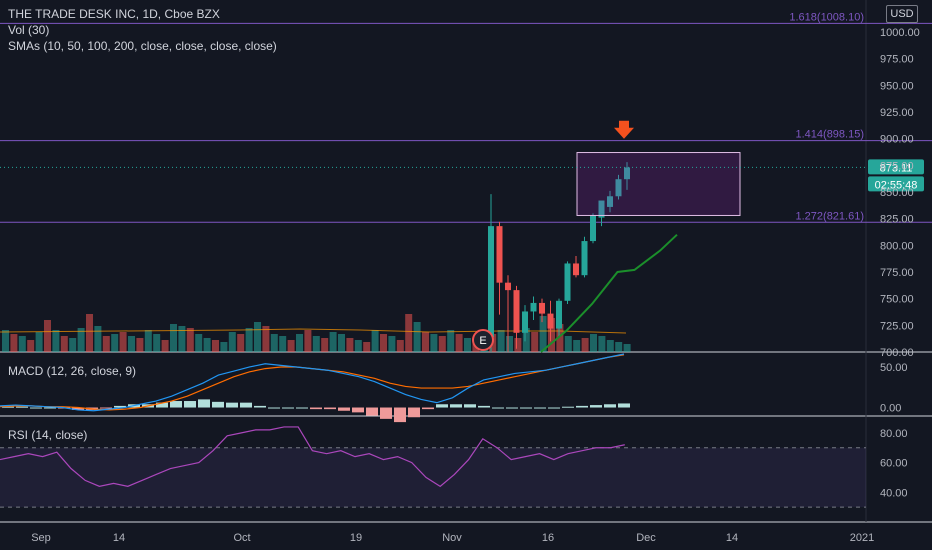  I want to click on price-tick-label: 800.00, so click(897, 246).